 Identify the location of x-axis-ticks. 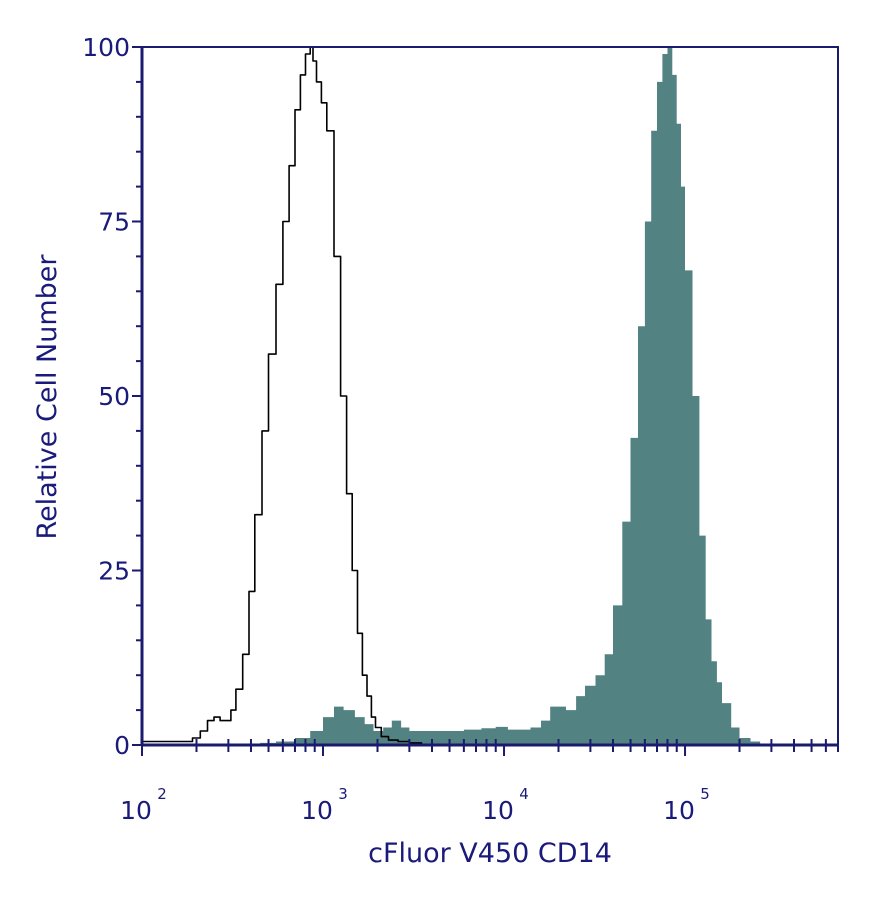
(490, 747).